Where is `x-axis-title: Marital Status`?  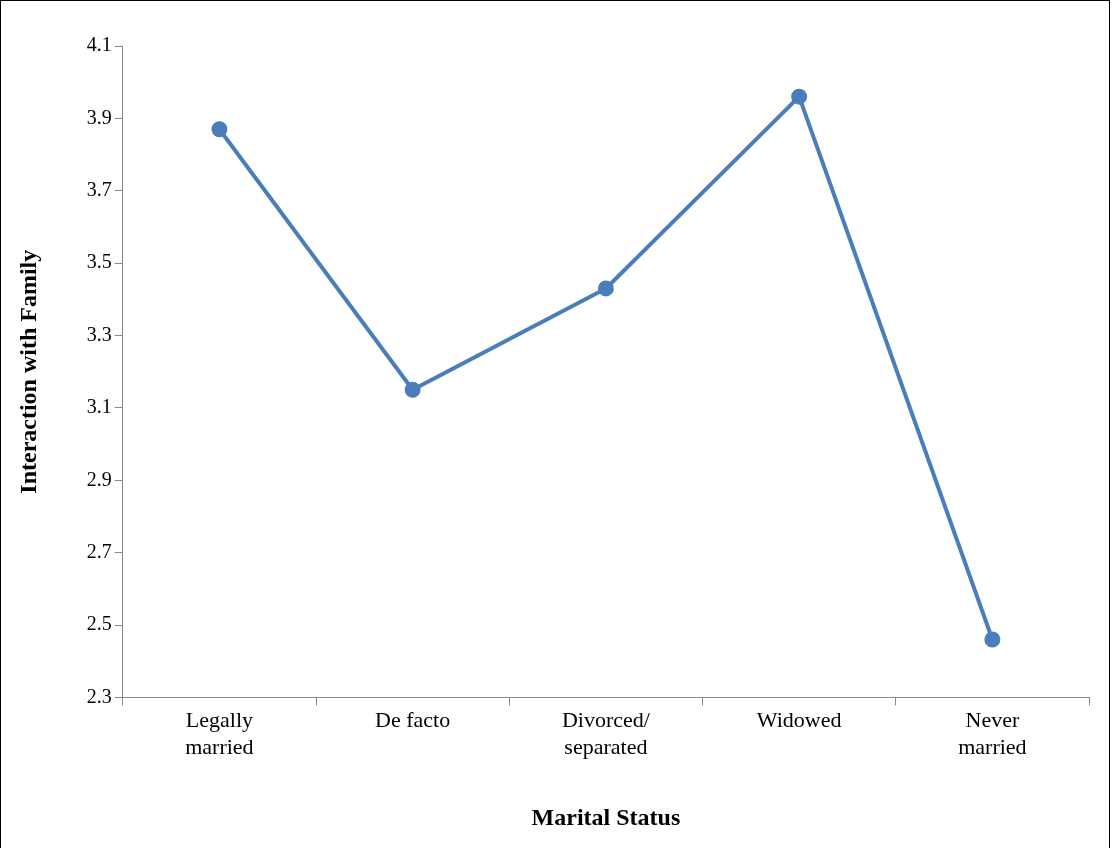 x-axis-title: Marital Status is located at coordinates (606, 816).